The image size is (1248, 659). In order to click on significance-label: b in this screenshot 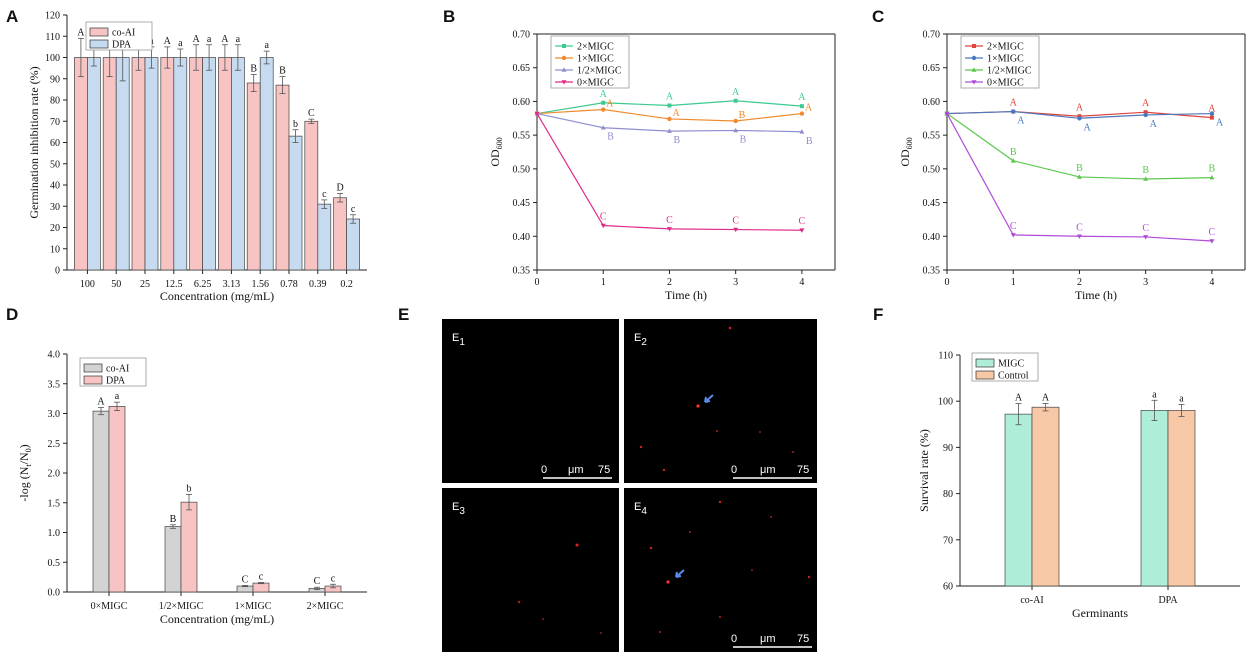, I will do `click(189, 488)`.